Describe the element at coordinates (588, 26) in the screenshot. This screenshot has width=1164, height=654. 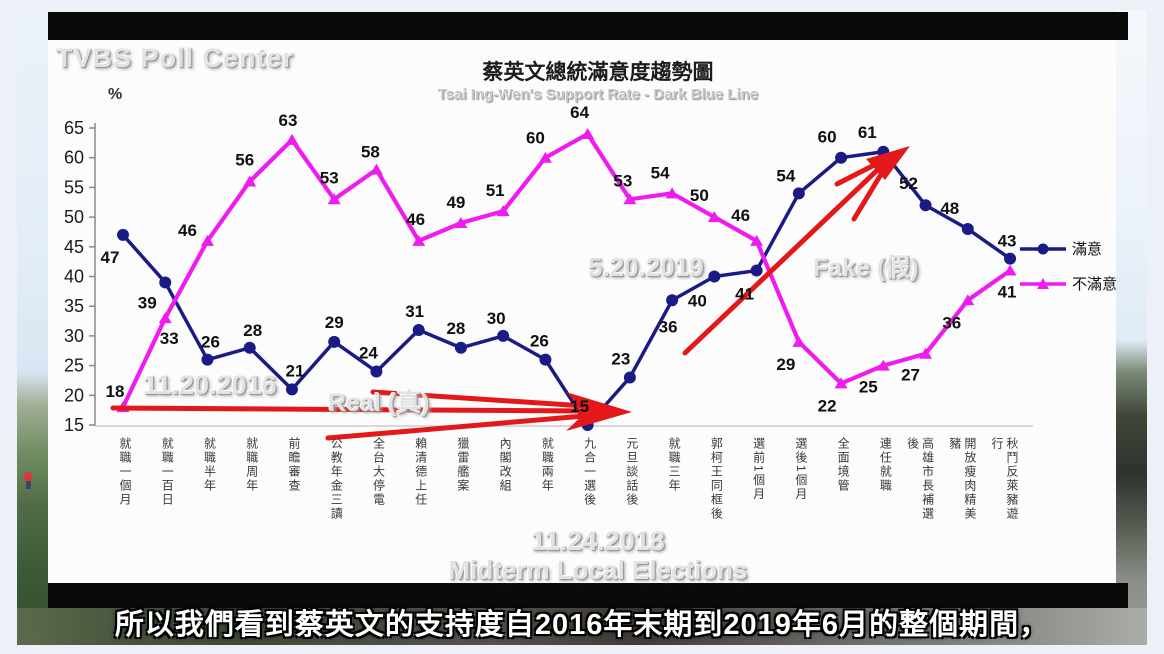
I see `letterbox-bar-top` at that location.